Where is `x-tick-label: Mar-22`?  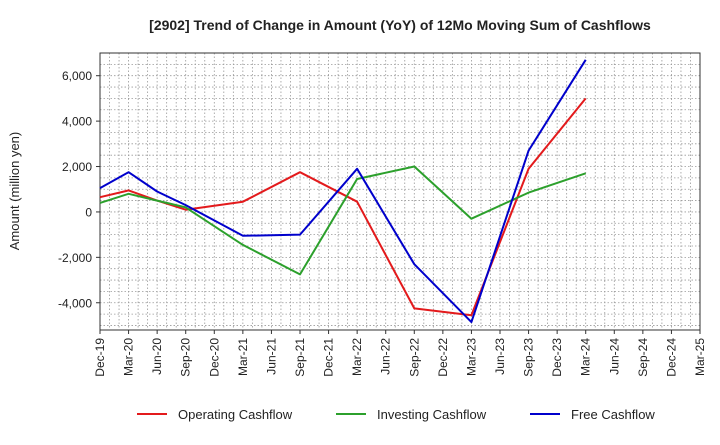
x-tick-label: Mar-22 is located at coordinates (357, 357).